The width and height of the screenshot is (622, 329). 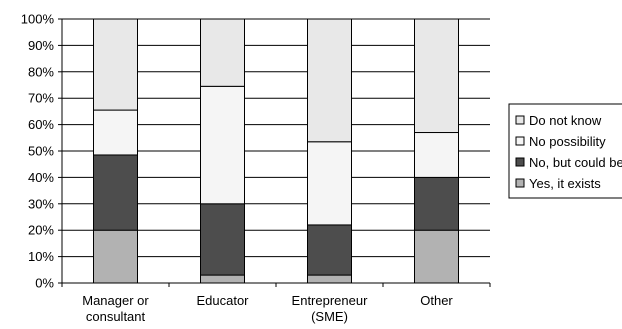 What do you see at coordinates (436, 300) in the screenshot?
I see `x-tick-label: Other` at bounding box center [436, 300].